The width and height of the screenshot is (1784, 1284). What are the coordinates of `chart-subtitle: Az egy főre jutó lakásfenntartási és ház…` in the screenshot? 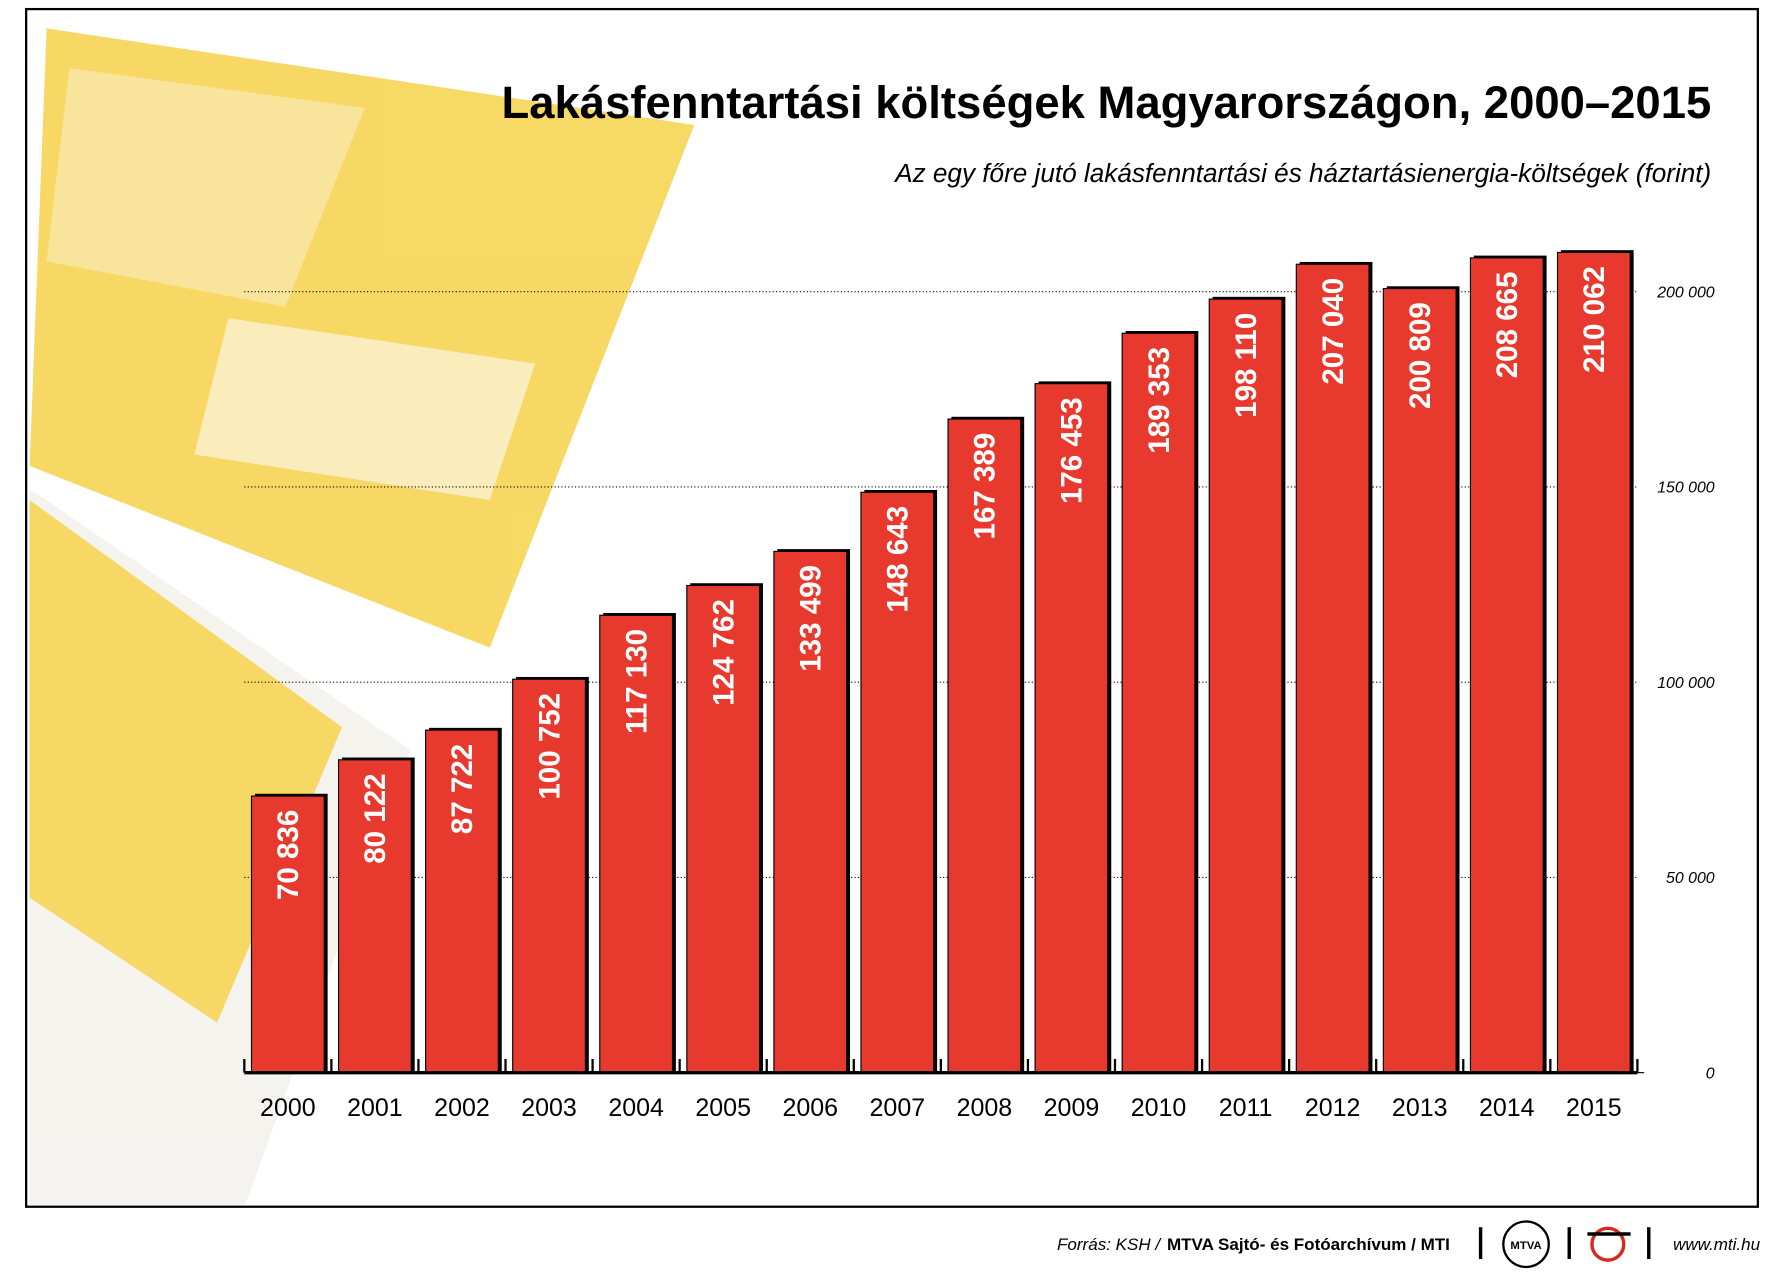 It's located at (1302, 173).